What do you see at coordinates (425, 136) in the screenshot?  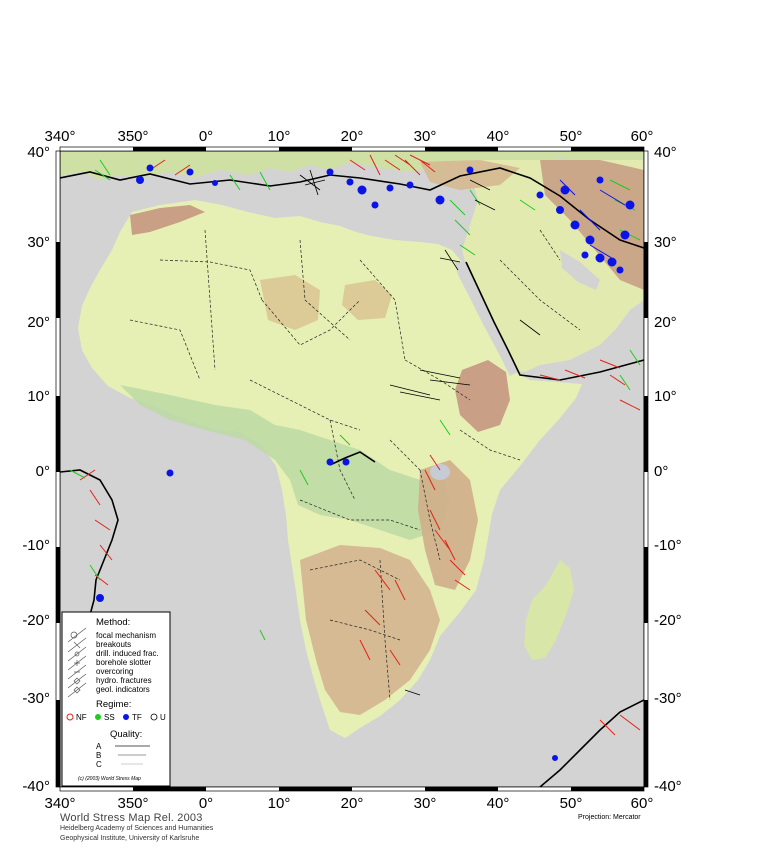 I see `lon-label-top: 30°` at bounding box center [425, 136].